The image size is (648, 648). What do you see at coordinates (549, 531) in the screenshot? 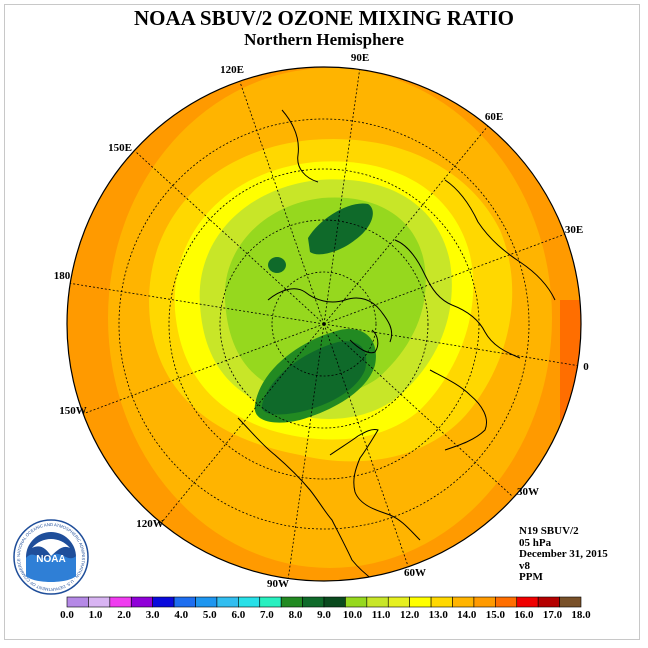
I see `instrument-label: N19 SBUV/2` at bounding box center [549, 531].